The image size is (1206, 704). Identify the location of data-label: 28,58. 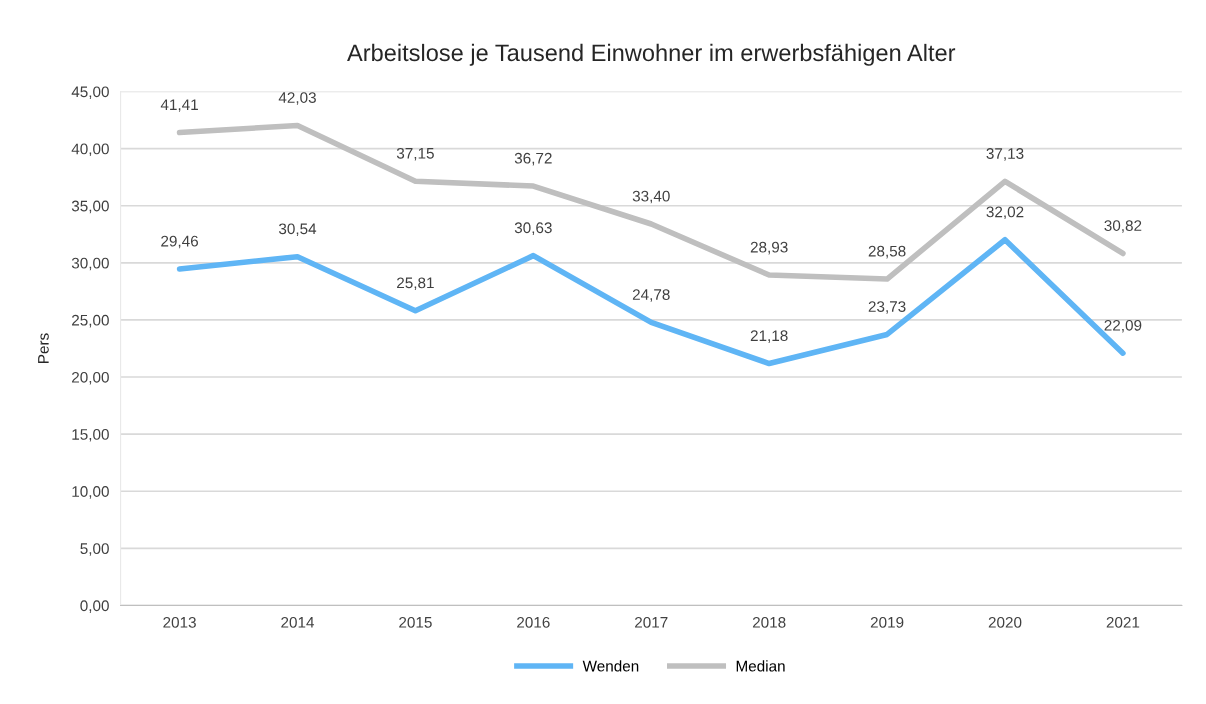
(887, 252).